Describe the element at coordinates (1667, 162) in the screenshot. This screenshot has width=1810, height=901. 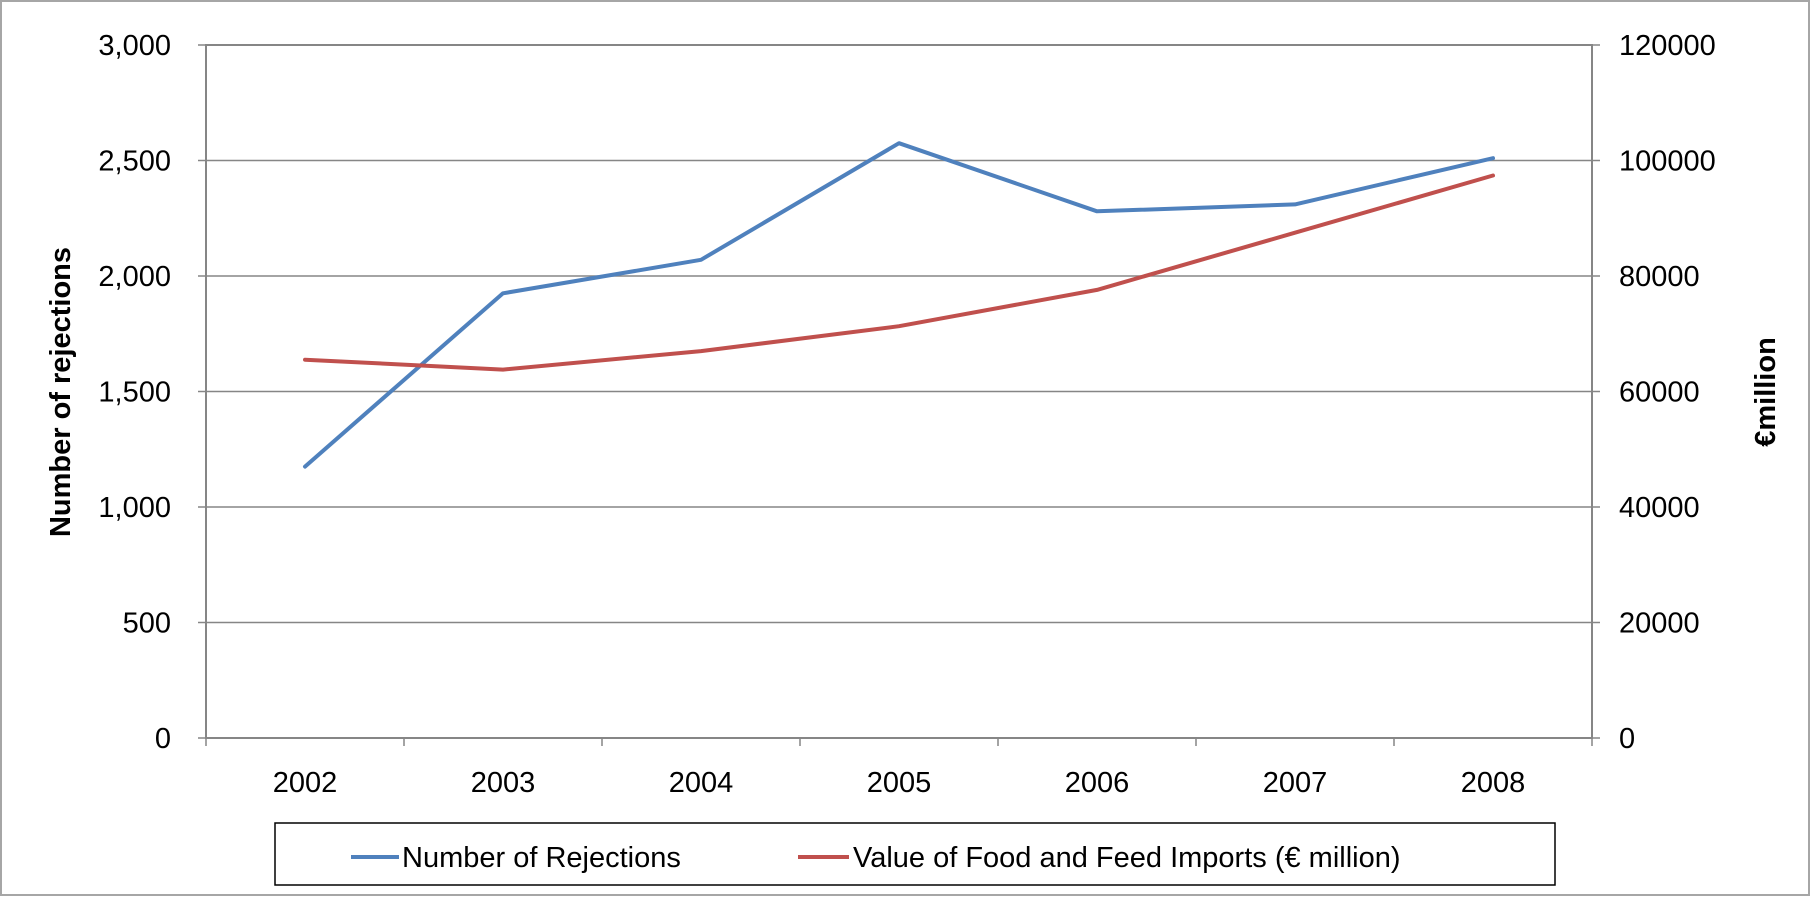
I see `y2-tick-label: 100000` at that location.